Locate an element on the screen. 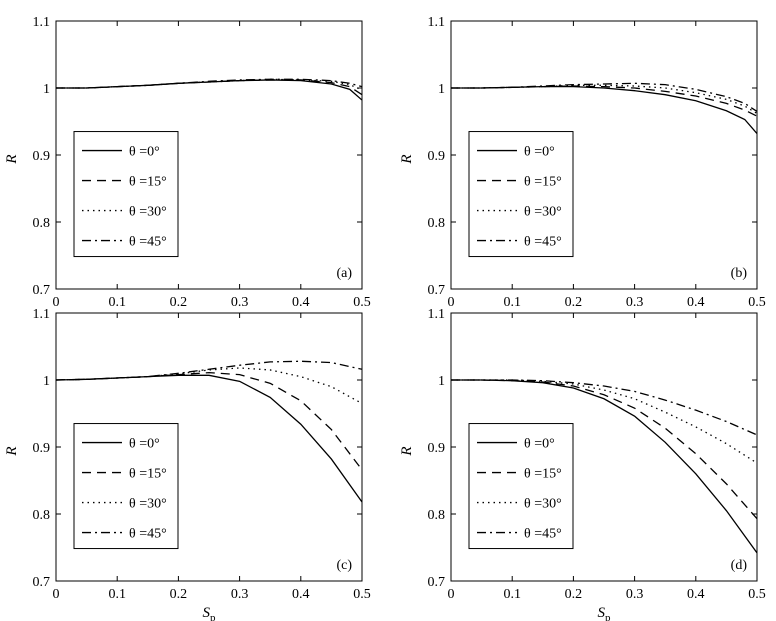 The width and height of the screenshot is (776, 621). panel-label: (b) is located at coordinates (739, 273).